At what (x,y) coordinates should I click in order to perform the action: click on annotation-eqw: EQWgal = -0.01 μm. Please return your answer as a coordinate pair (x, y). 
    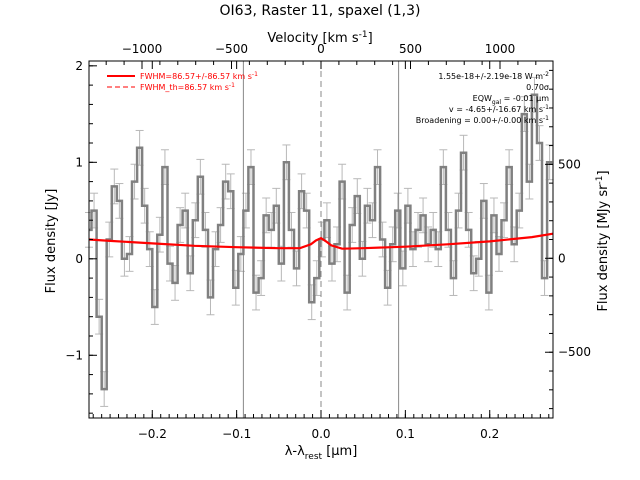
    Looking at the image, I should click on (511, 100).